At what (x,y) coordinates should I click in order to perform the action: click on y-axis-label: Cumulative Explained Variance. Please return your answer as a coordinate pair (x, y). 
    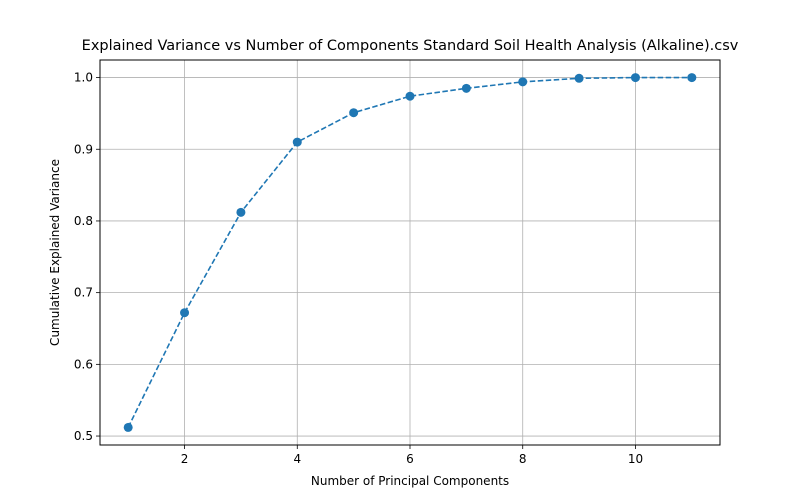
    Looking at the image, I should click on (55, 252).